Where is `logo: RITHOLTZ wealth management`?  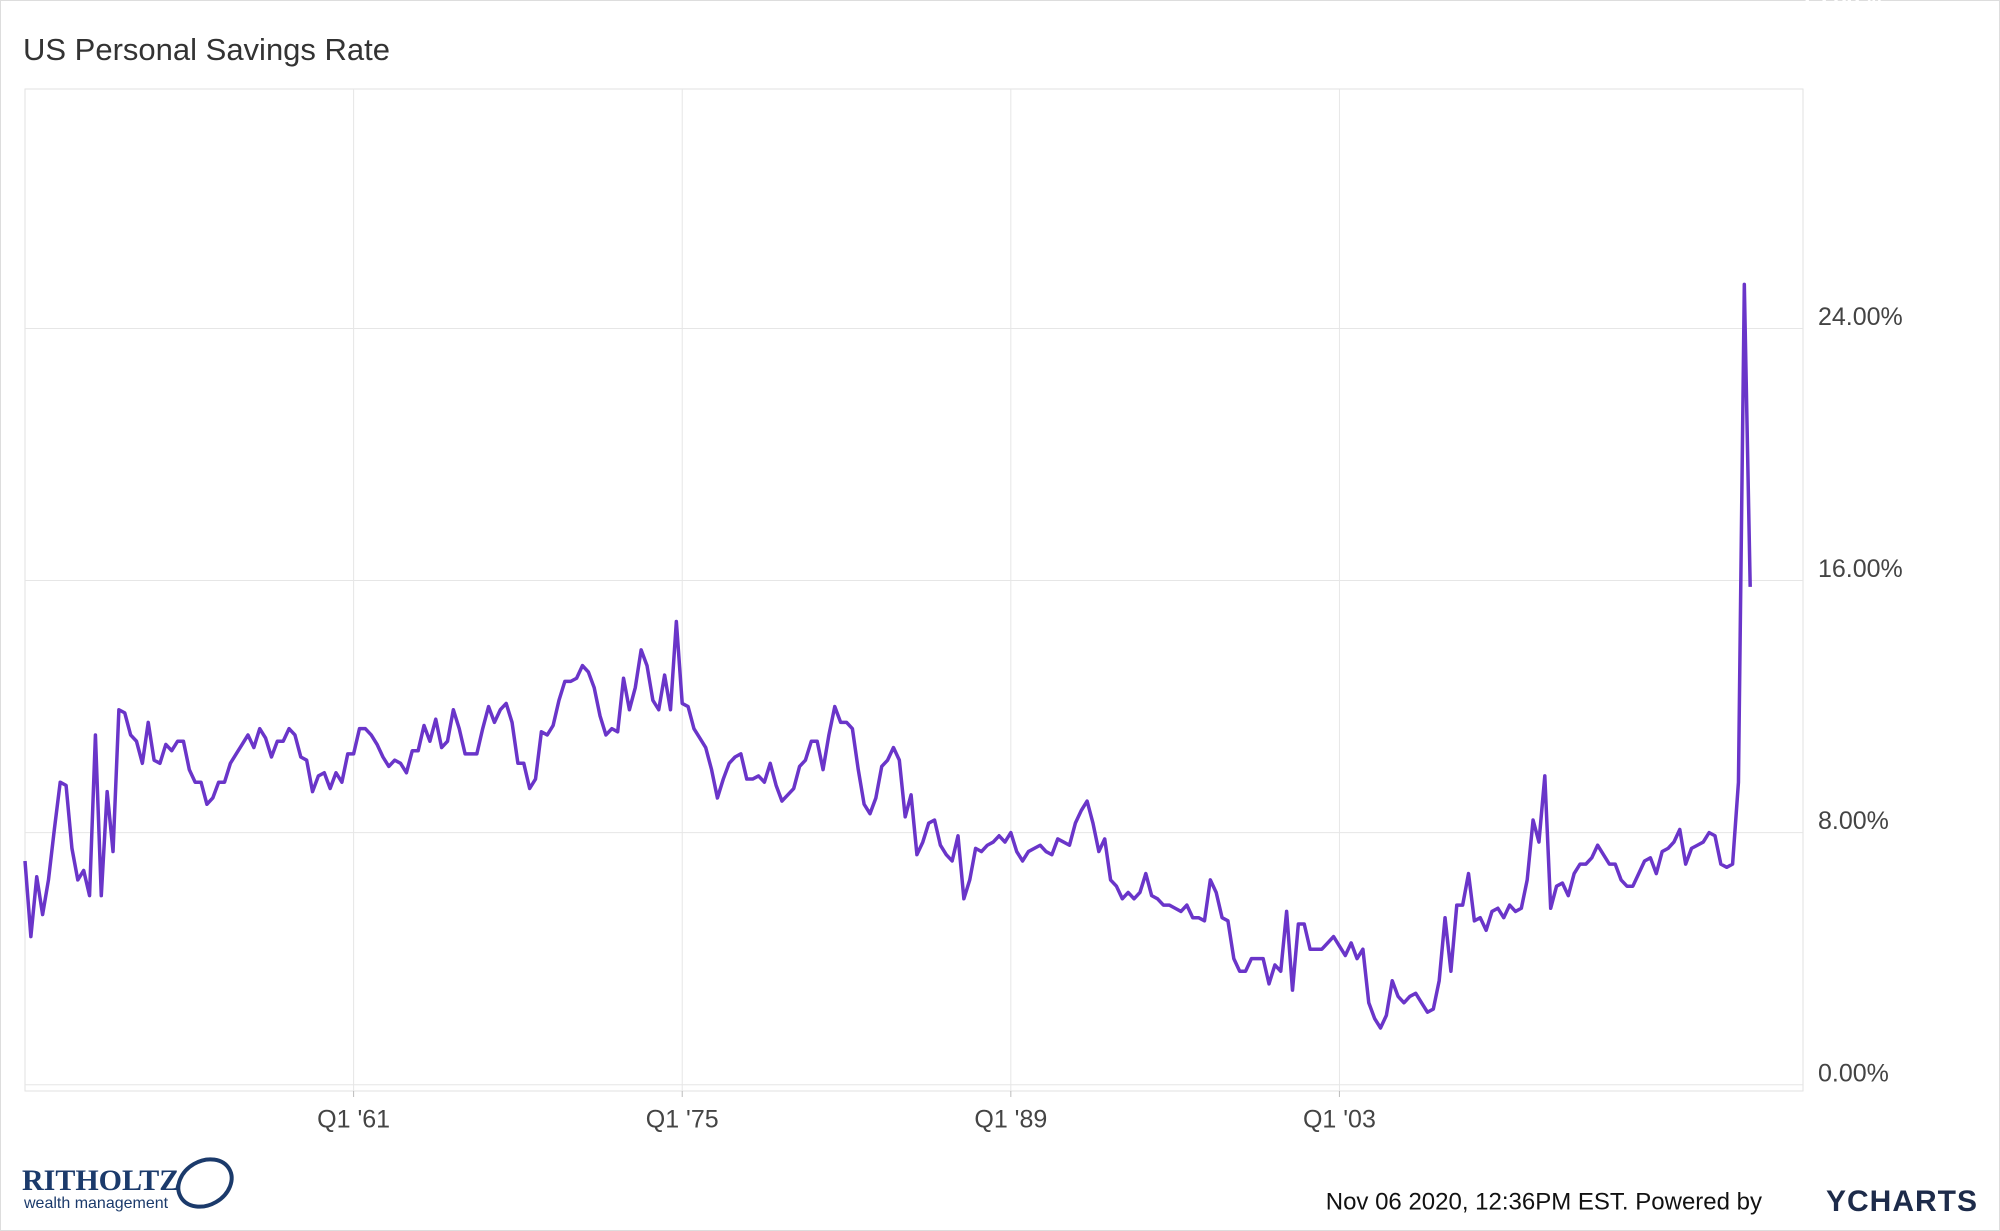 logo: RITHOLTZ wealth management is located at coordinates (128, 1184).